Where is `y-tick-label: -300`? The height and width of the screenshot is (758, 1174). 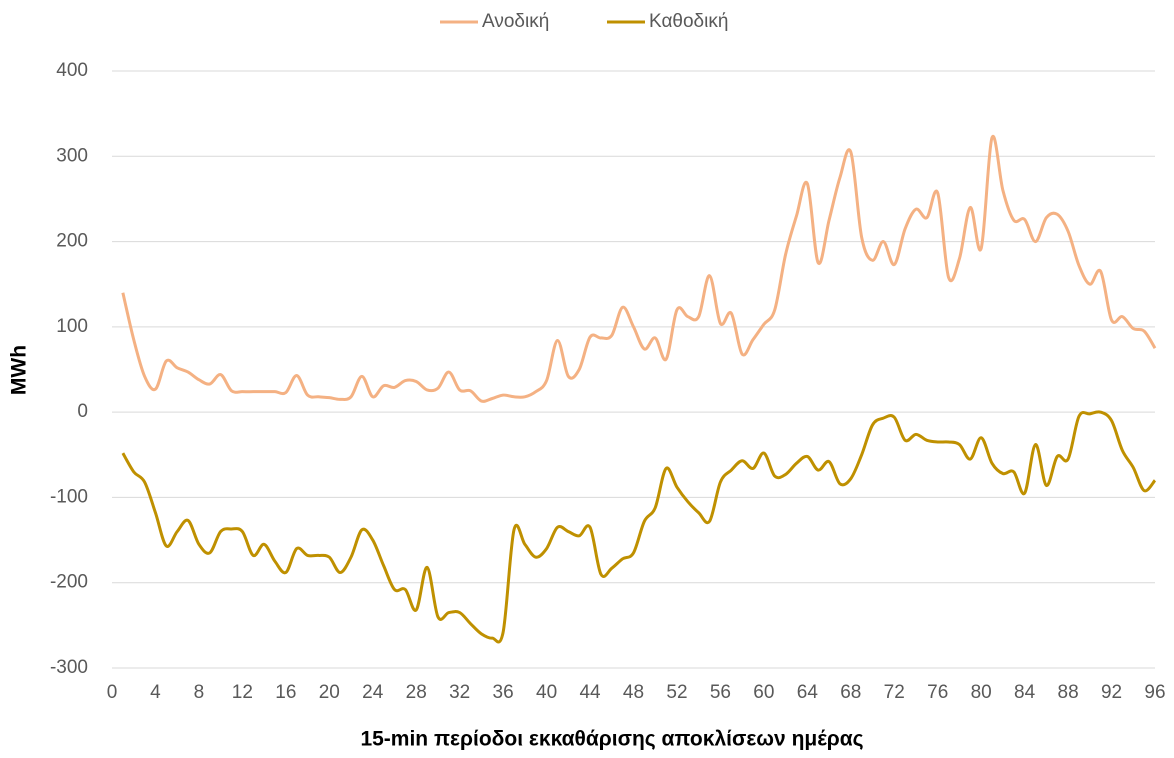 y-tick-label: -300 is located at coordinates (69, 667).